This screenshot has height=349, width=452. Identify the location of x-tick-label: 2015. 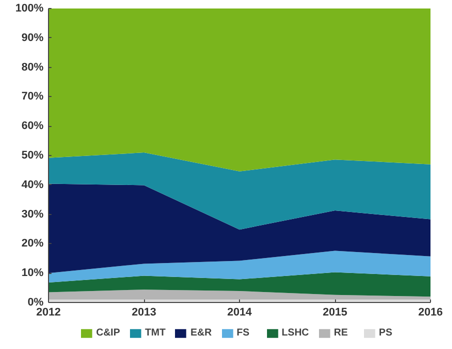
(335, 312).